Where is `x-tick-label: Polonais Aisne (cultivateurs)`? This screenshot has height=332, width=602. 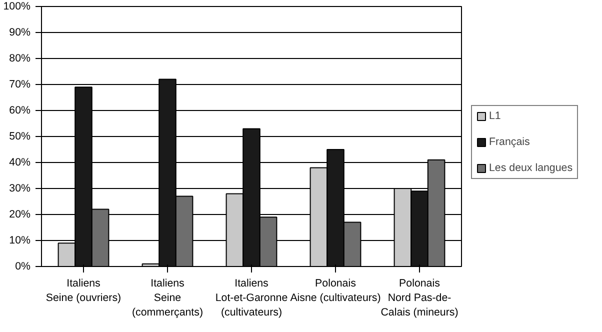 x-tick-label: Polonais Aisne (cultivateurs) is located at coordinates (335, 291).